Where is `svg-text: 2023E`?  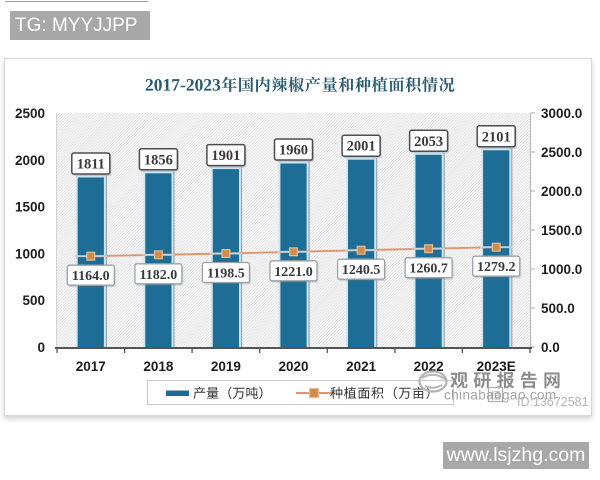
svg-text: 2023E is located at coordinates (496, 366).